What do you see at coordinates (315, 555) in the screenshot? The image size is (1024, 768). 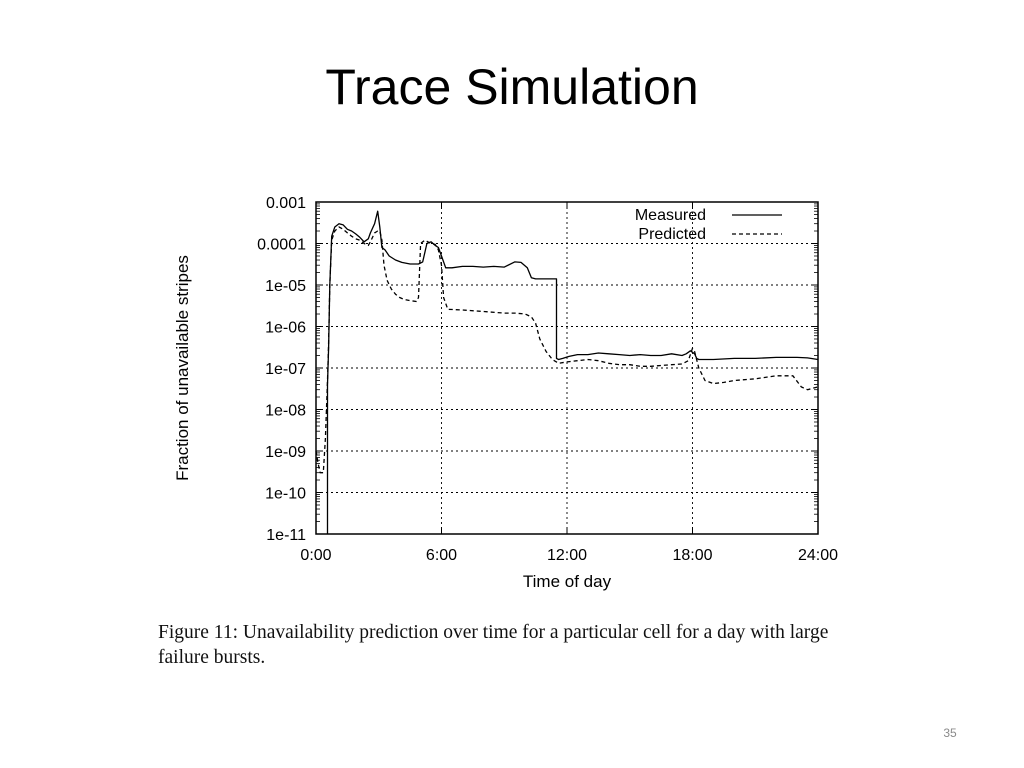 I see `x-tick-label: 0:00` at bounding box center [315, 555].